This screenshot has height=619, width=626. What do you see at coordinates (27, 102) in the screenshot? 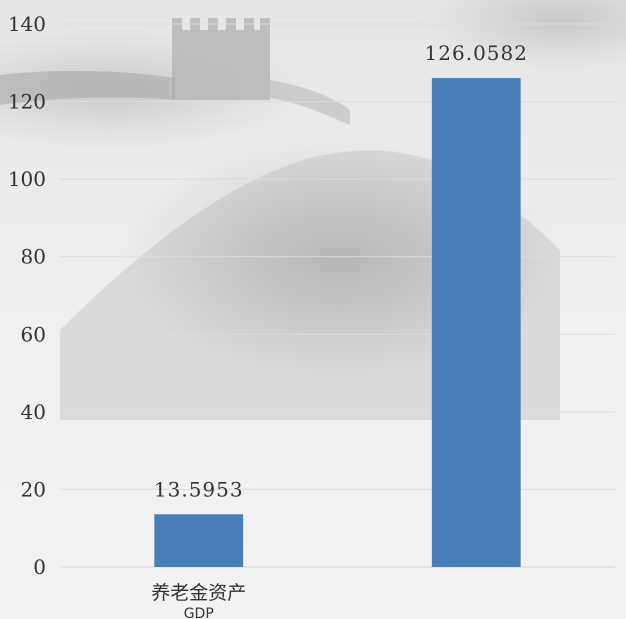
I see `y-tick-label: 120` at bounding box center [27, 102].